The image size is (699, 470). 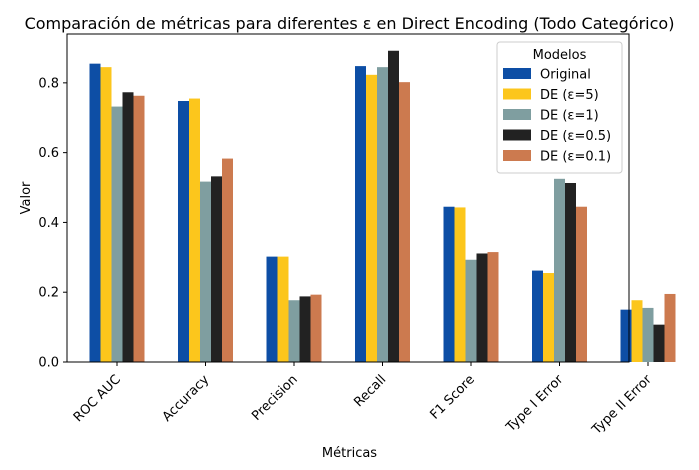 What do you see at coordinates (349, 453) in the screenshot?
I see `x-axis-label: Métricas` at bounding box center [349, 453].